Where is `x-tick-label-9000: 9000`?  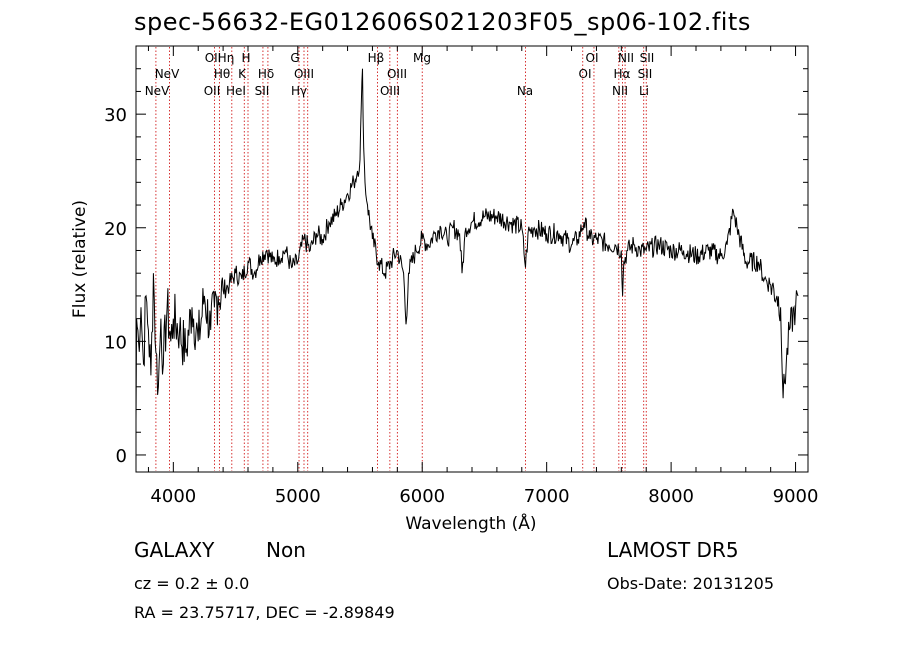
x-tick-label-9000: 9000 is located at coordinates (796, 496).